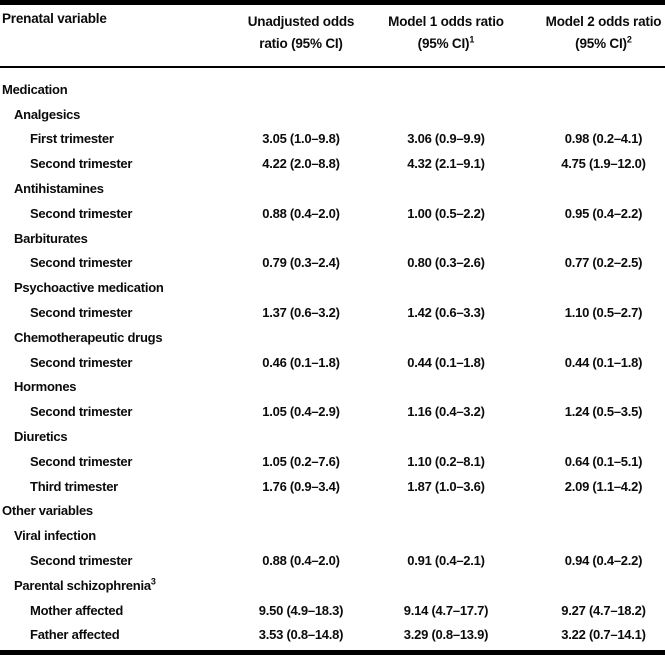 This screenshot has height=655, width=665. Describe the element at coordinates (332, 511) in the screenshot. I see `table-row: Other variables` at that location.